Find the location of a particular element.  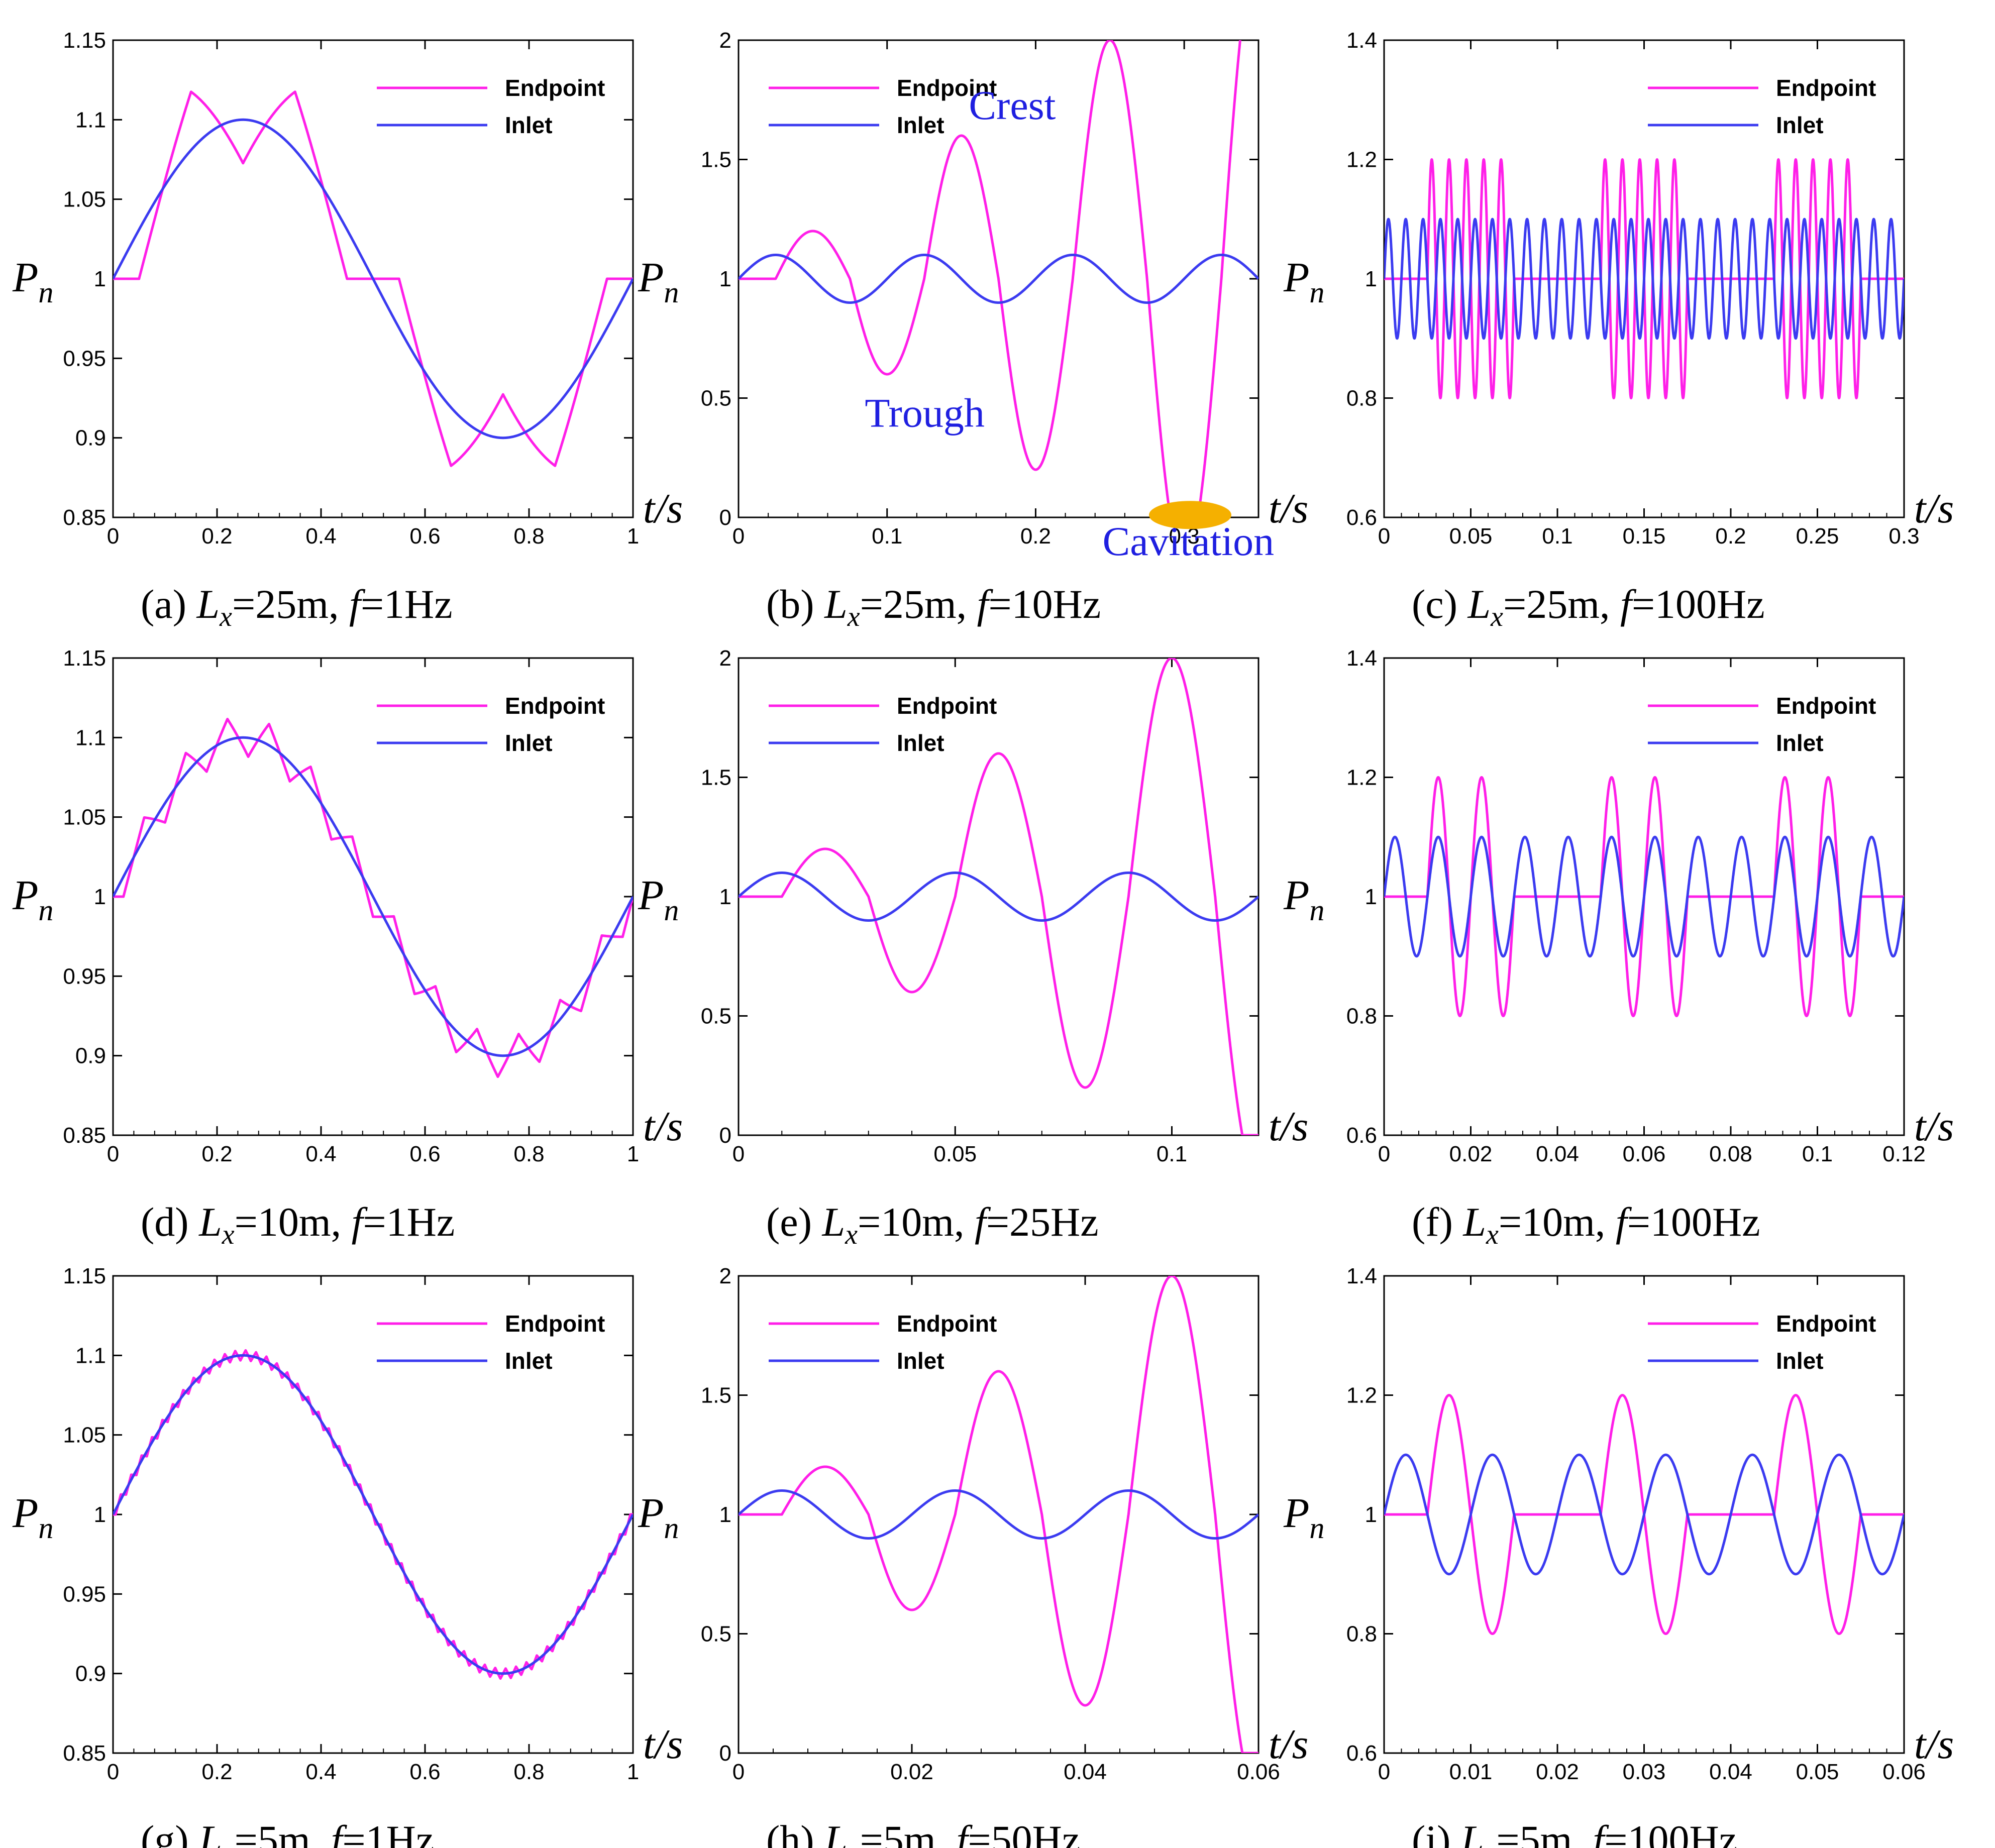

x-tick-label: 0.6 is located at coordinates (424, 536).